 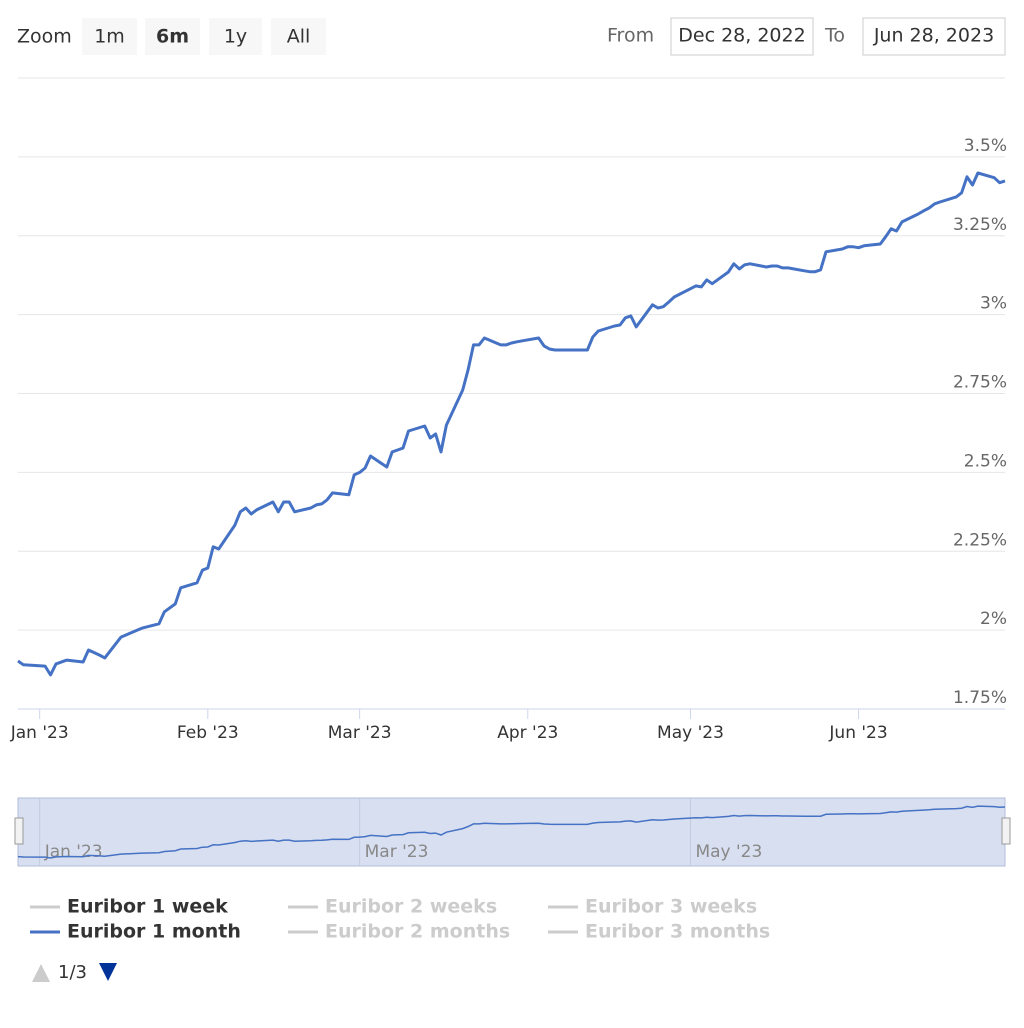 I want to click on to-input, so click(x=934, y=36).